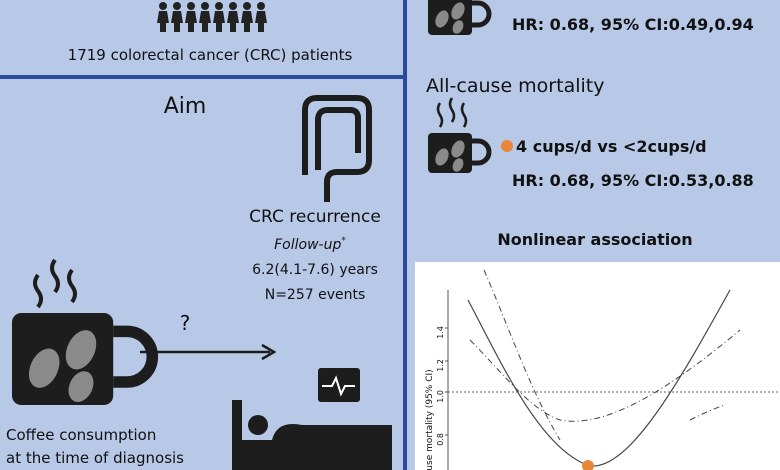  What do you see at coordinates (208, 352) in the screenshot?
I see `arrow` at bounding box center [208, 352].